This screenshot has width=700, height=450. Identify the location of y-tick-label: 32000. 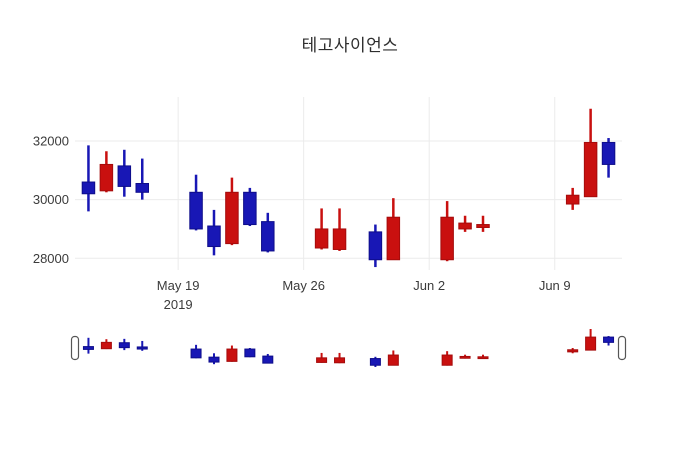
(51, 140).